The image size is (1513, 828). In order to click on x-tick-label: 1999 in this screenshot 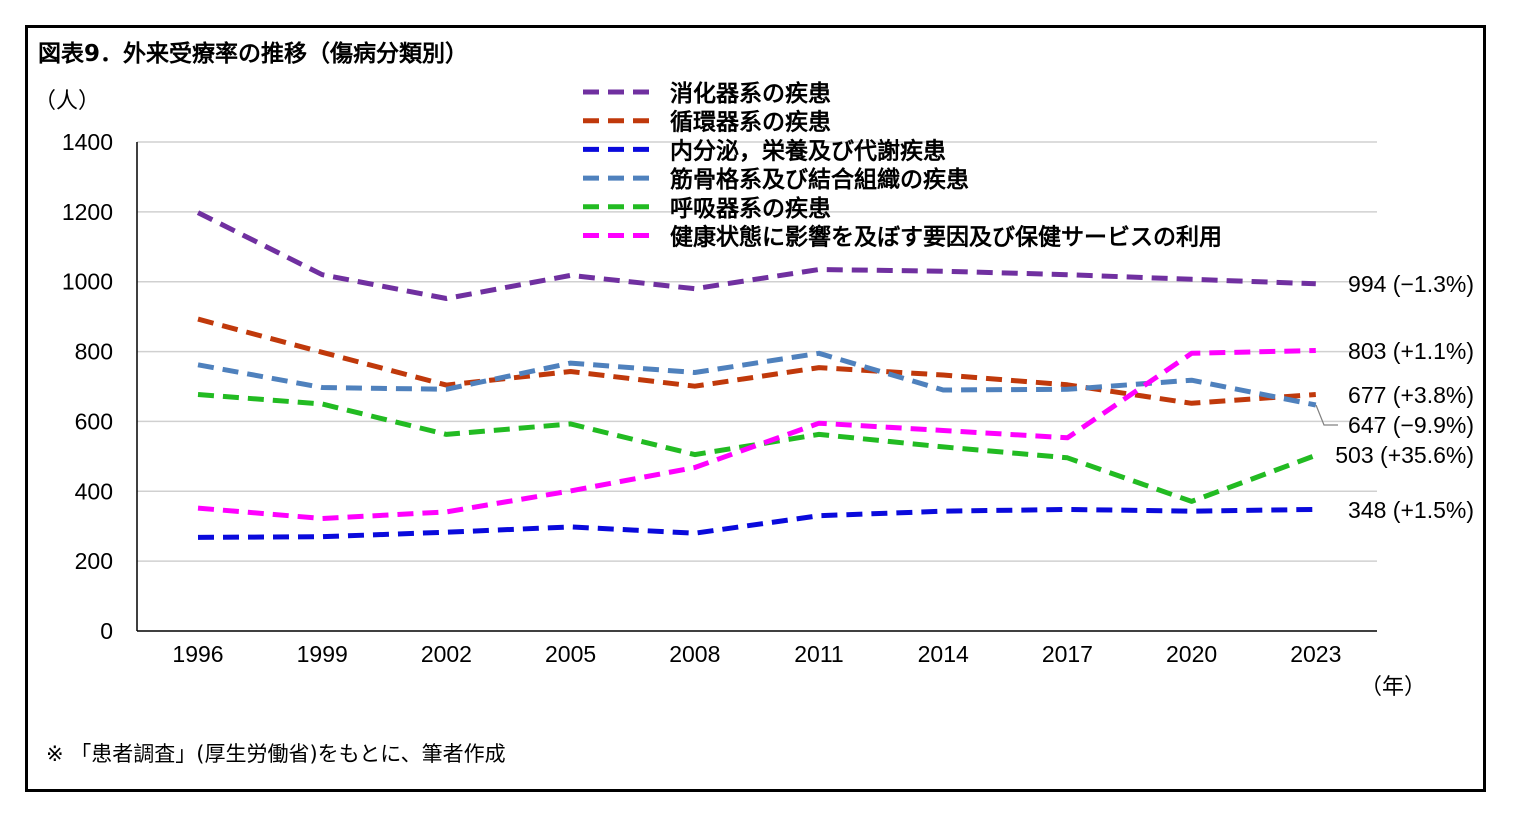, I will do `click(322, 654)`.